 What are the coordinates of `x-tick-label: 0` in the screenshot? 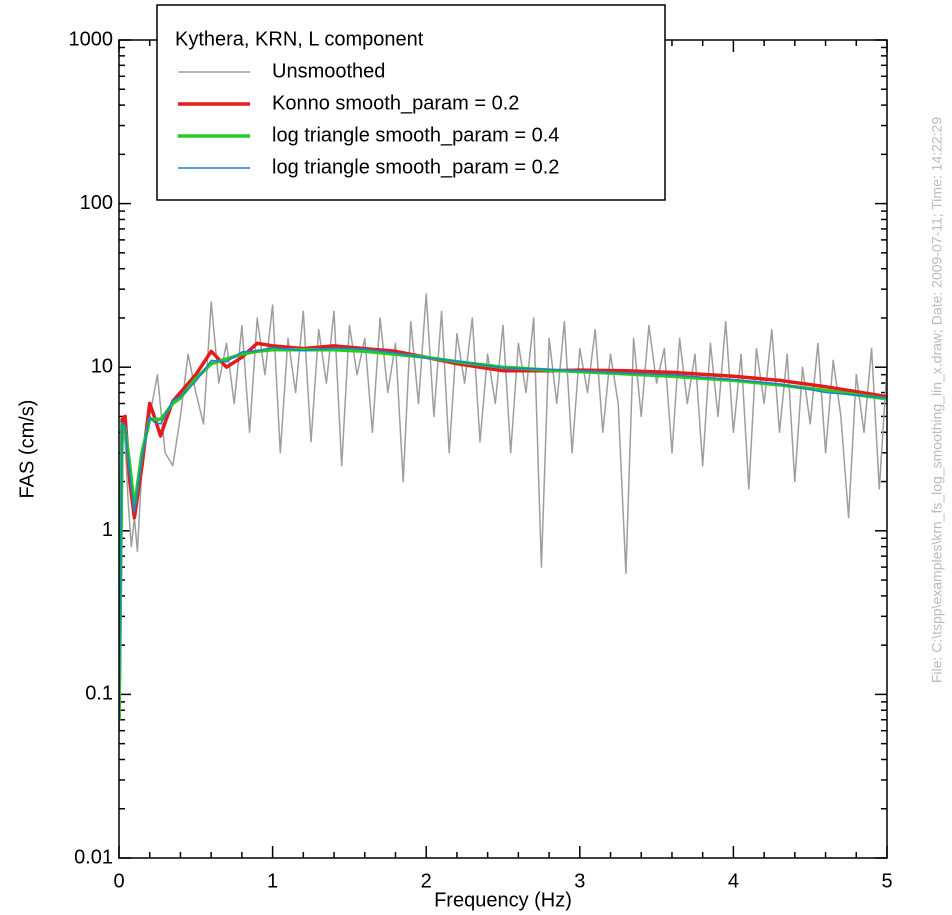 It's located at (118, 881).